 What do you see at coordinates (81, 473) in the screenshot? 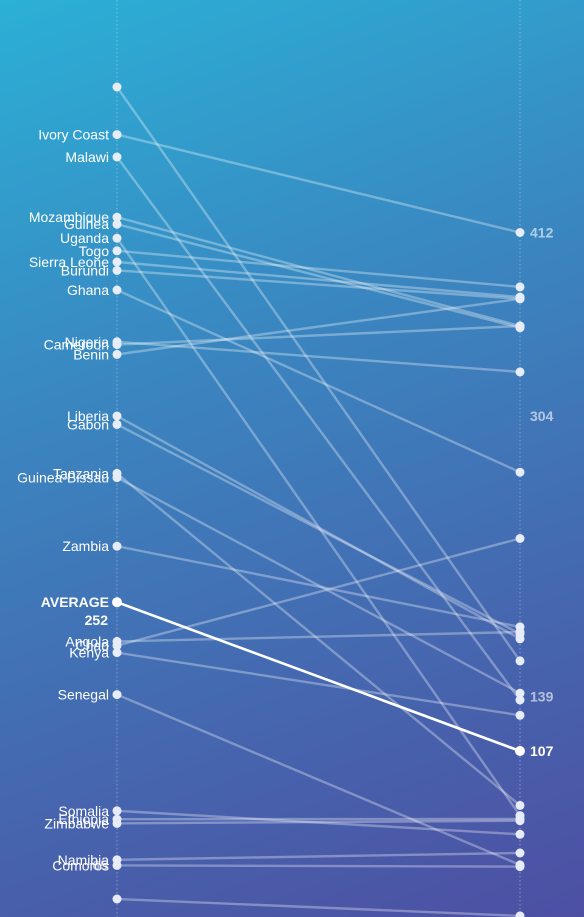
I see `country-label-tanzania: Tanzania` at bounding box center [81, 473].